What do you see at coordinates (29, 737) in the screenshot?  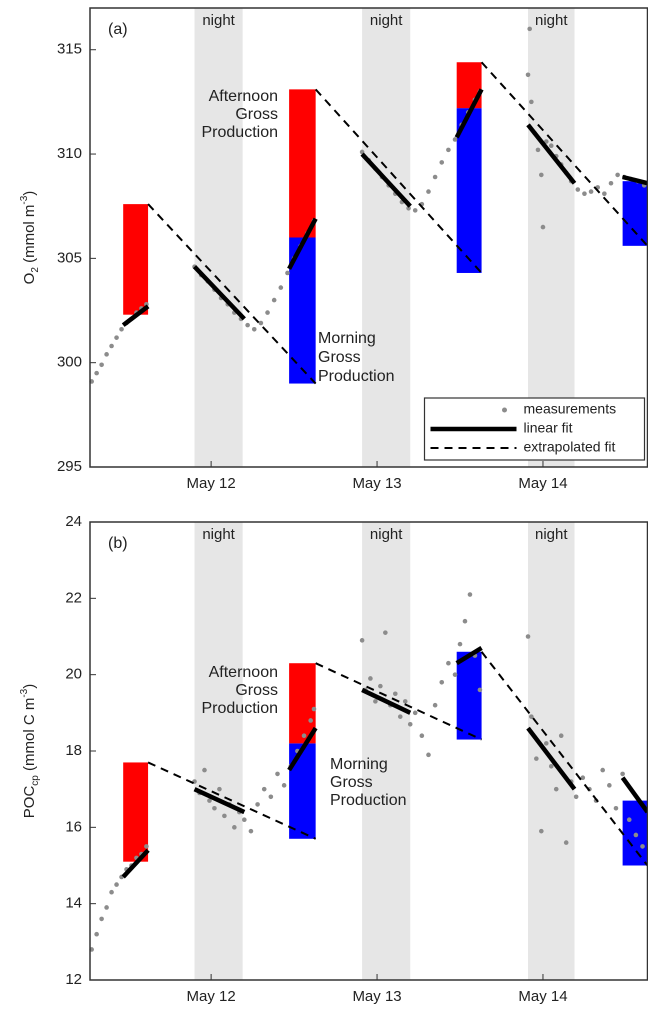 I see `y-axis-label-part: (mmol C m` at bounding box center [29, 737].